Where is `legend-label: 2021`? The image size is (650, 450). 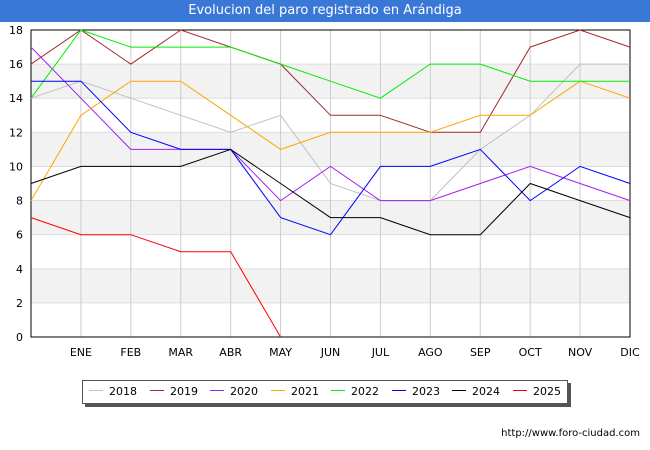 legend-label: 2021 is located at coordinates (305, 391).